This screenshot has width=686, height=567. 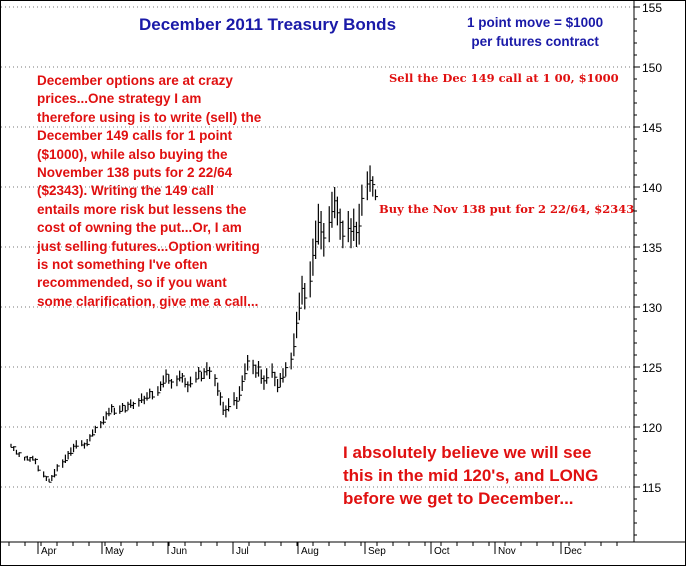 What do you see at coordinates (377, 551) in the screenshot?
I see `x-tick-label: Sep` at bounding box center [377, 551].